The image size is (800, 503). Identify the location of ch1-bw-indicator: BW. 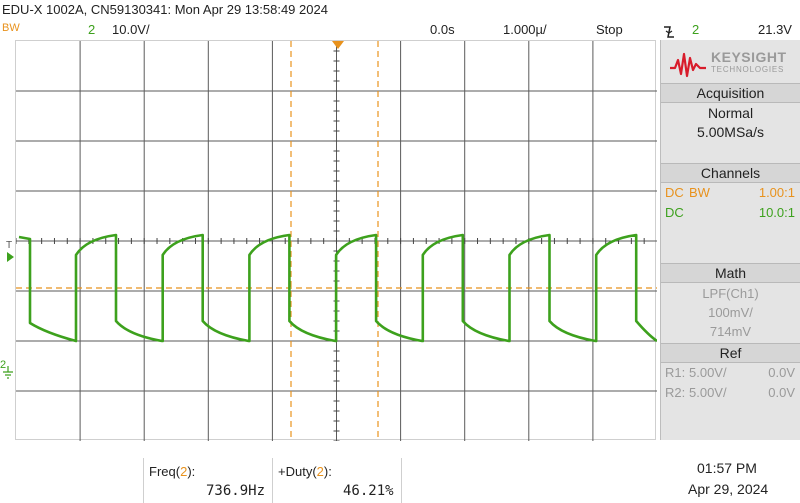
(11, 28).